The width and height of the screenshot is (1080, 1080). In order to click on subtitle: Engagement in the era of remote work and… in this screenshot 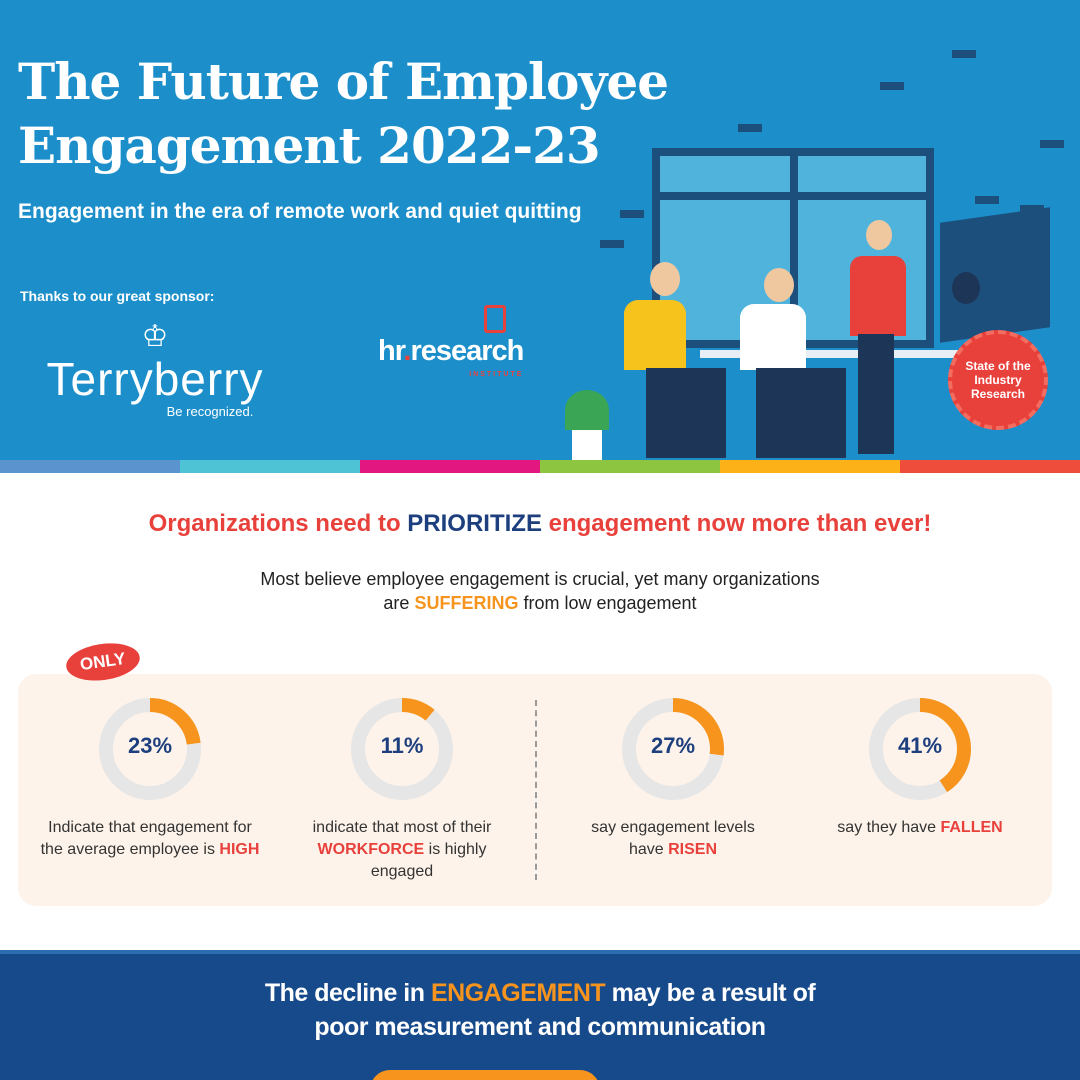, I will do `click(300, 211)`.